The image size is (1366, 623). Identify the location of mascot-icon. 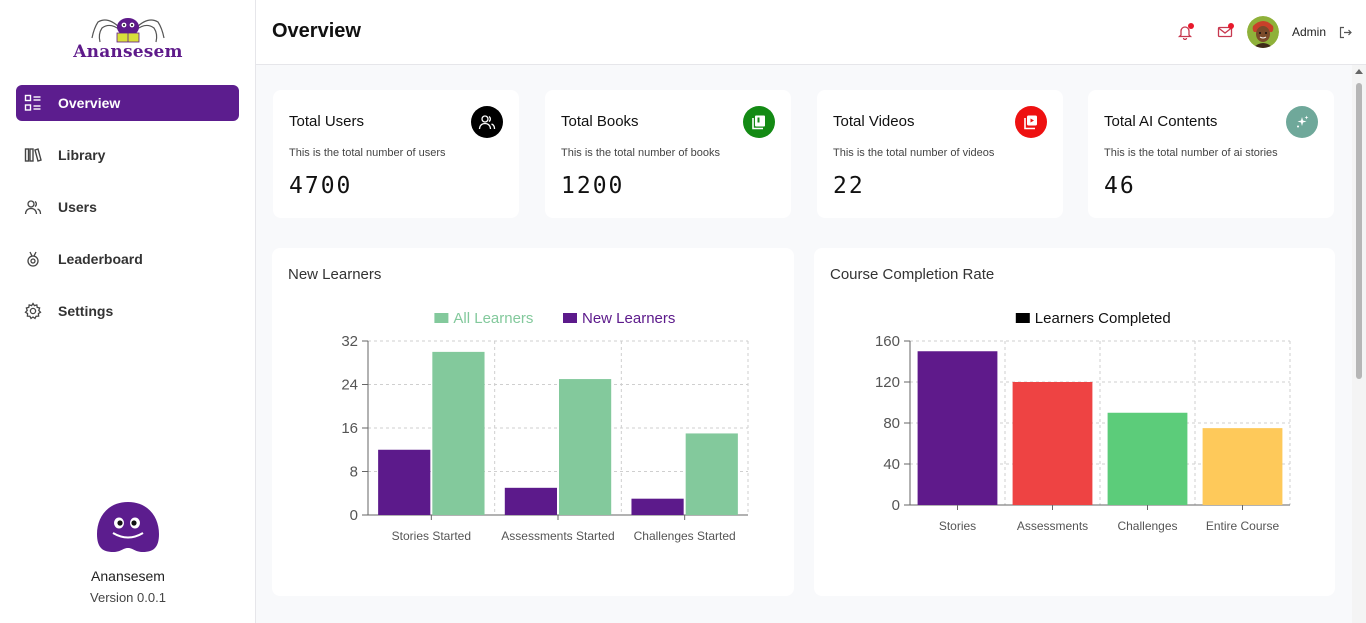
(128, 527).